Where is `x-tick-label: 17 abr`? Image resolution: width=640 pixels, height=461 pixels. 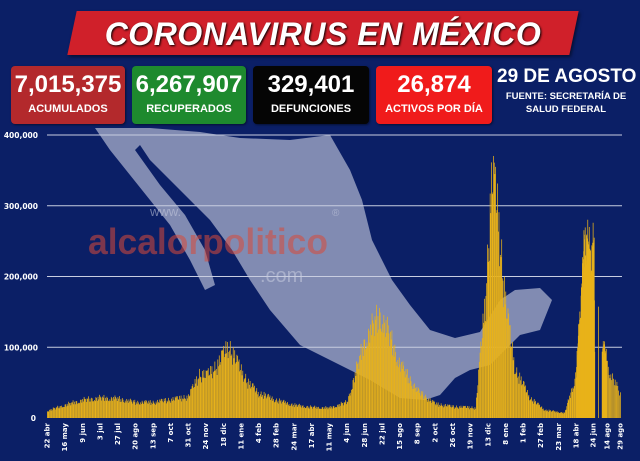
x-tick-label: 17 abr is located at coordinates (312, 435).